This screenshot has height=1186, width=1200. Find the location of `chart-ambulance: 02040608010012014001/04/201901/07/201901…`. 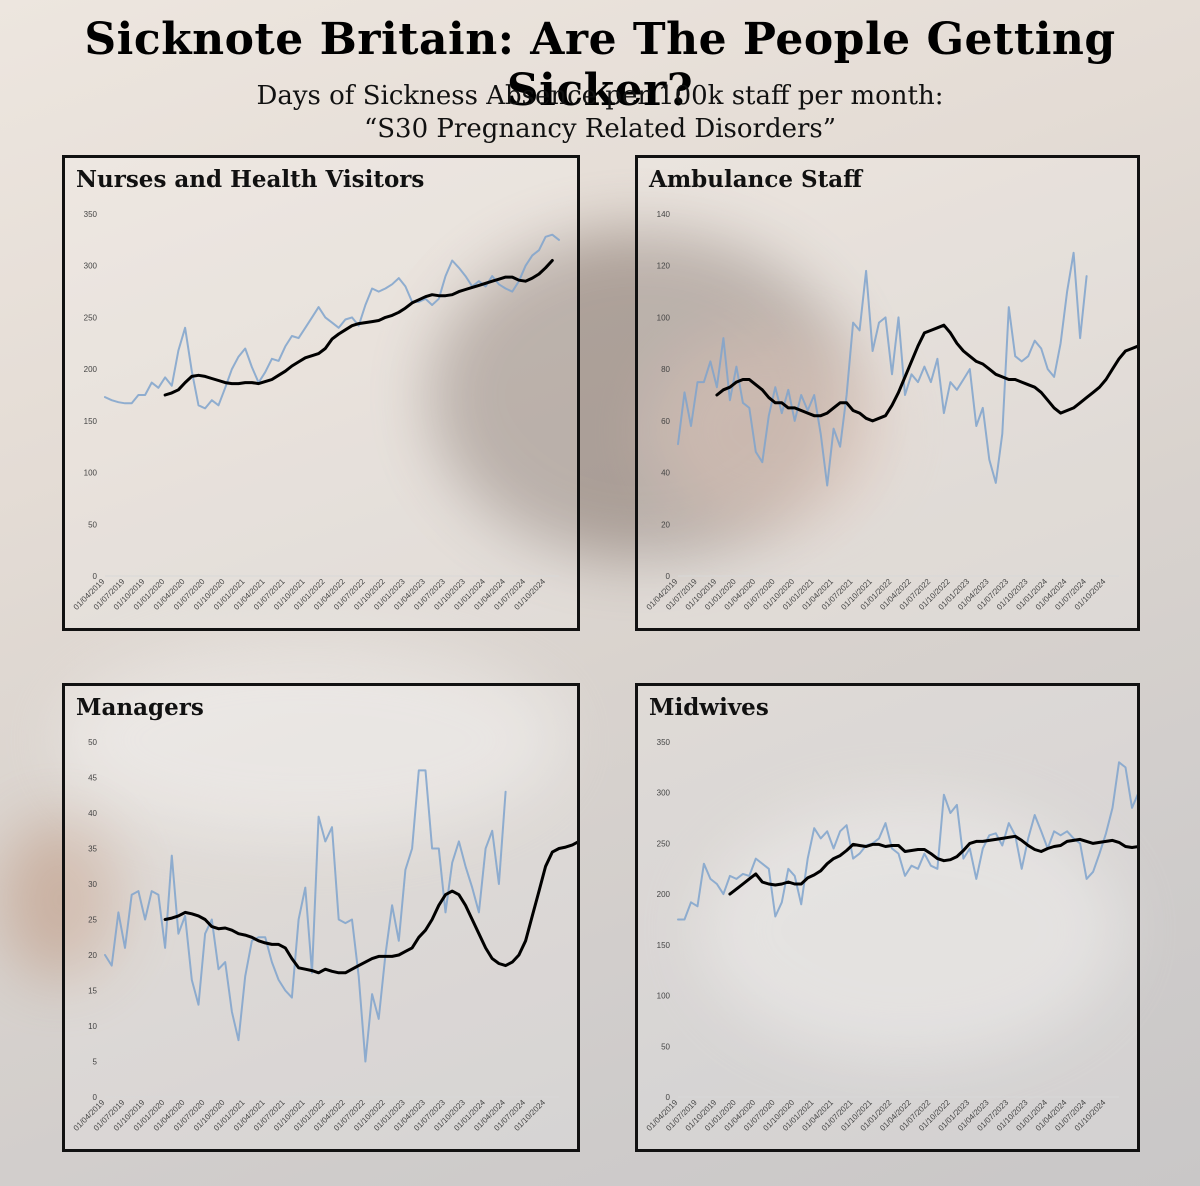

chart-ambulance: 02040608010012014001/04/201901/07/201901… is located at coordinates (891, 411).